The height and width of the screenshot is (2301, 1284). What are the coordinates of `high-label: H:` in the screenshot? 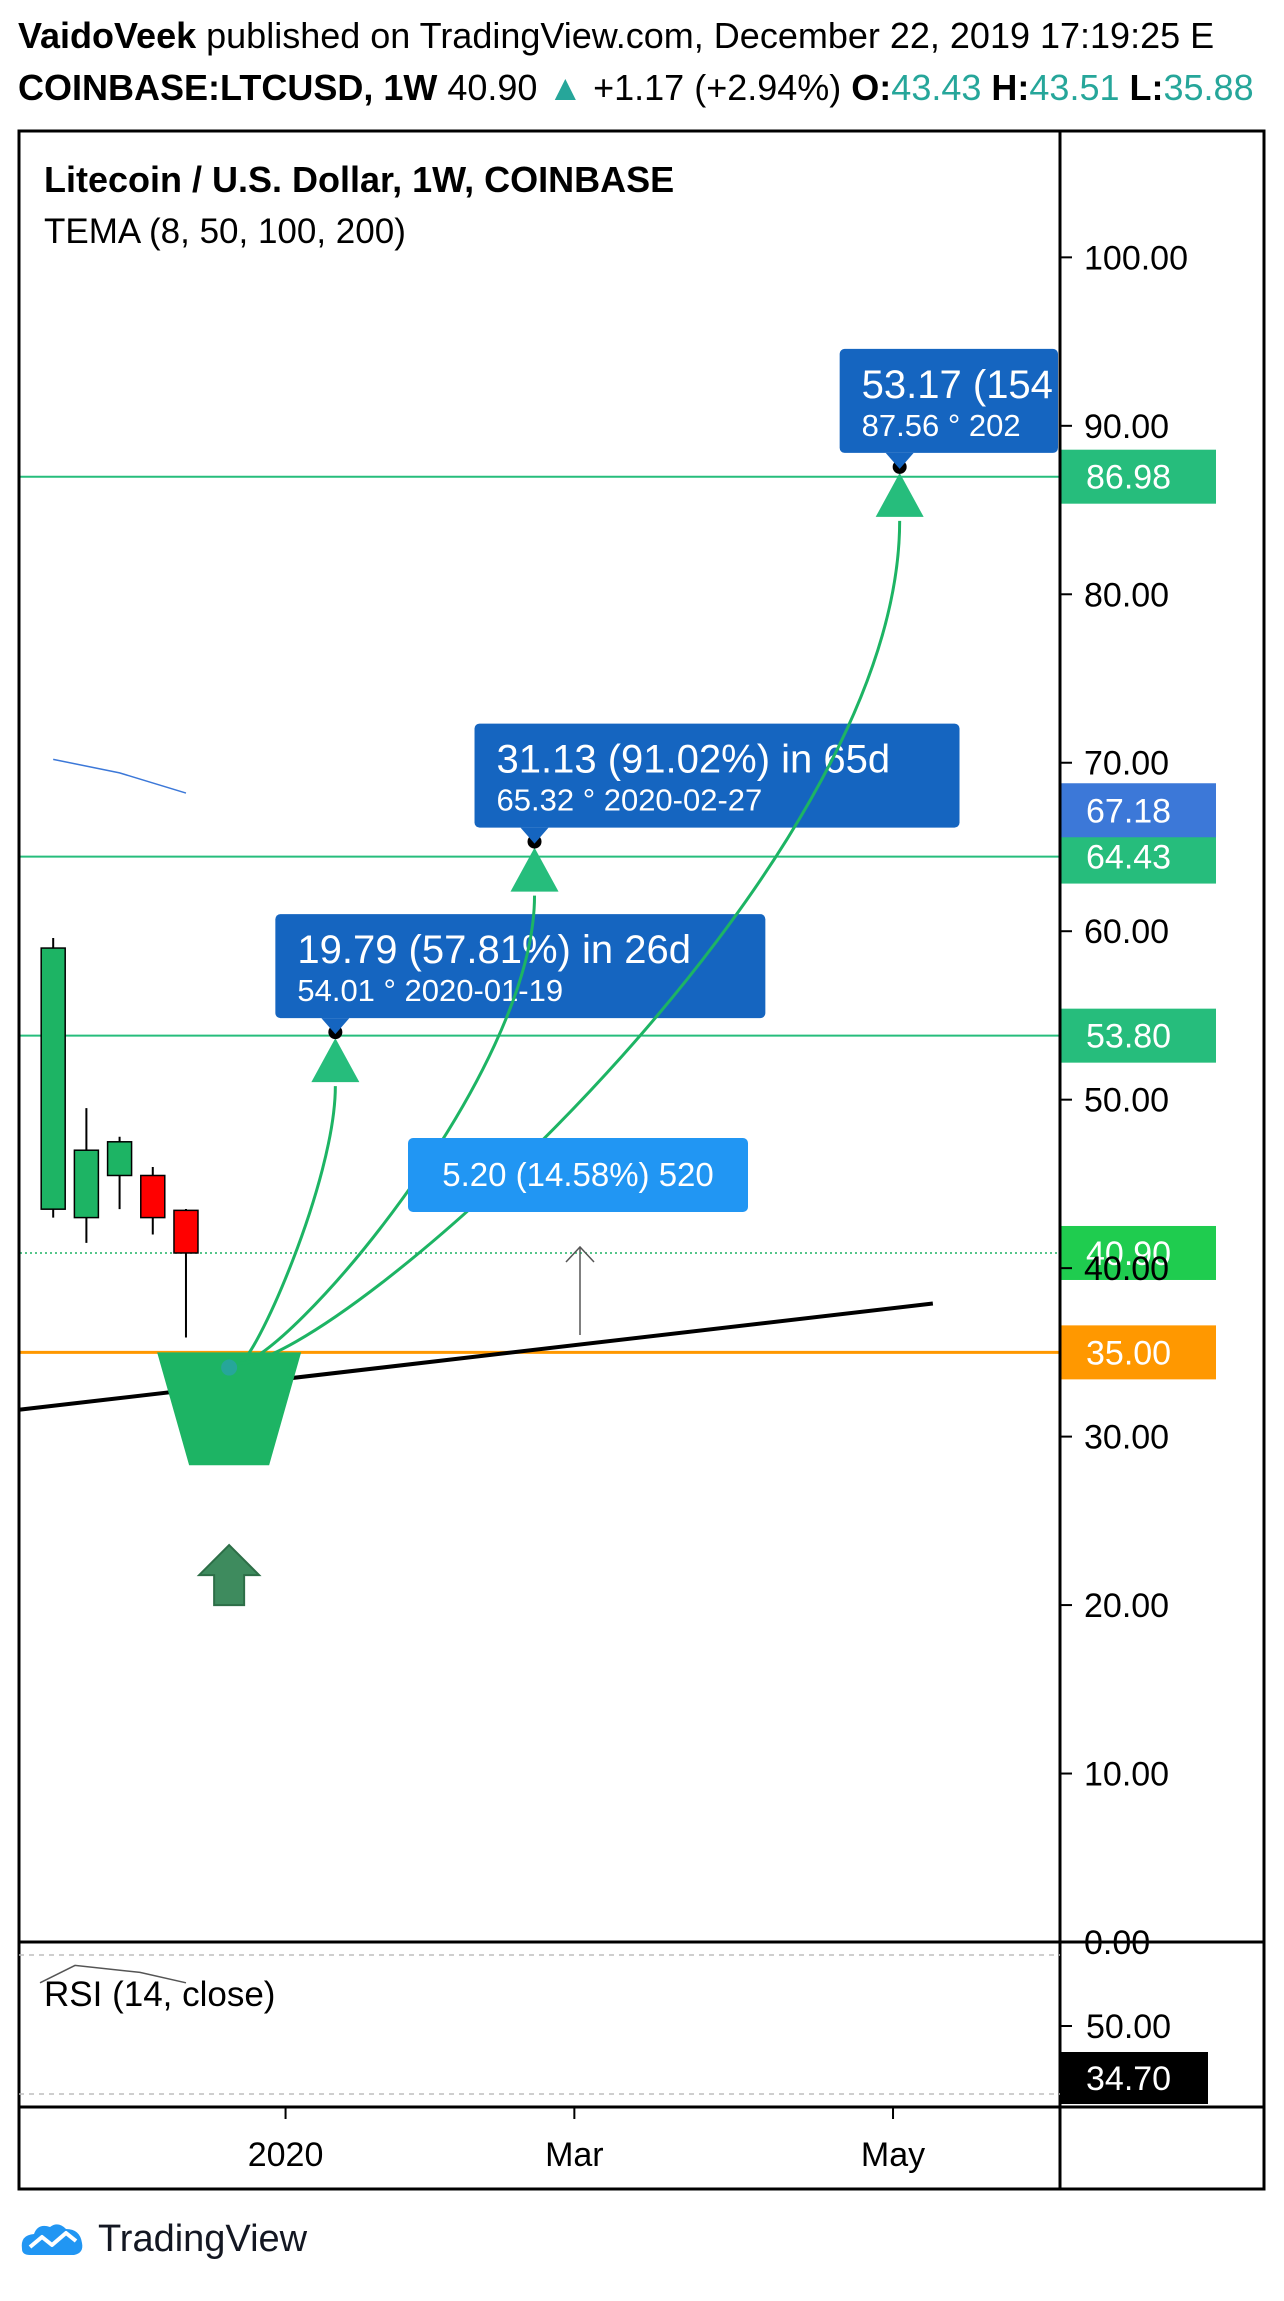 It's located at (1010, 87).